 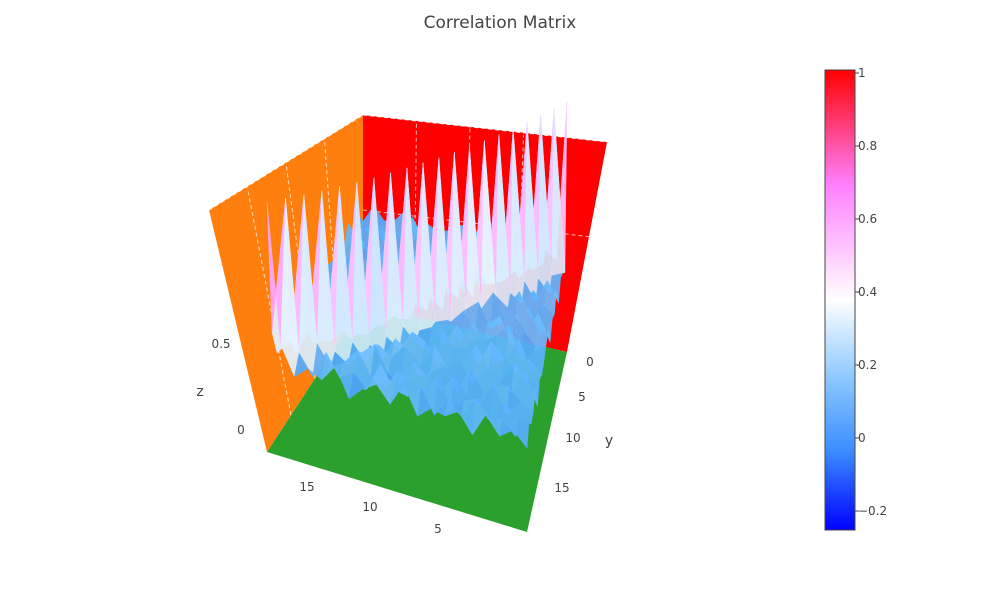 I want to click on axis-ticks: 5 10 15 0 5 10 15 y 0 0.5 z, so click(x=404, y=436).